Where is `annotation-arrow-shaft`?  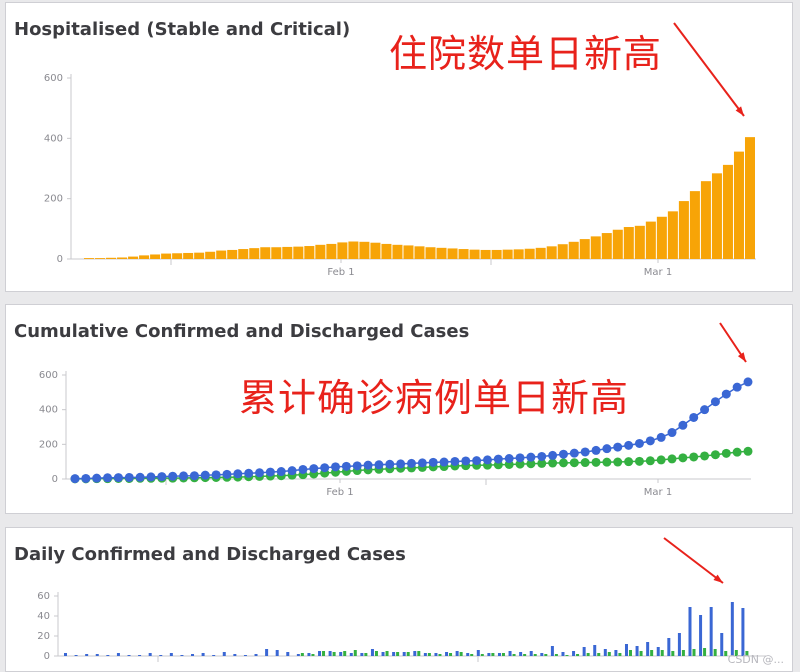 annotation-arrow-shaft is located at coordinates (709, 69).